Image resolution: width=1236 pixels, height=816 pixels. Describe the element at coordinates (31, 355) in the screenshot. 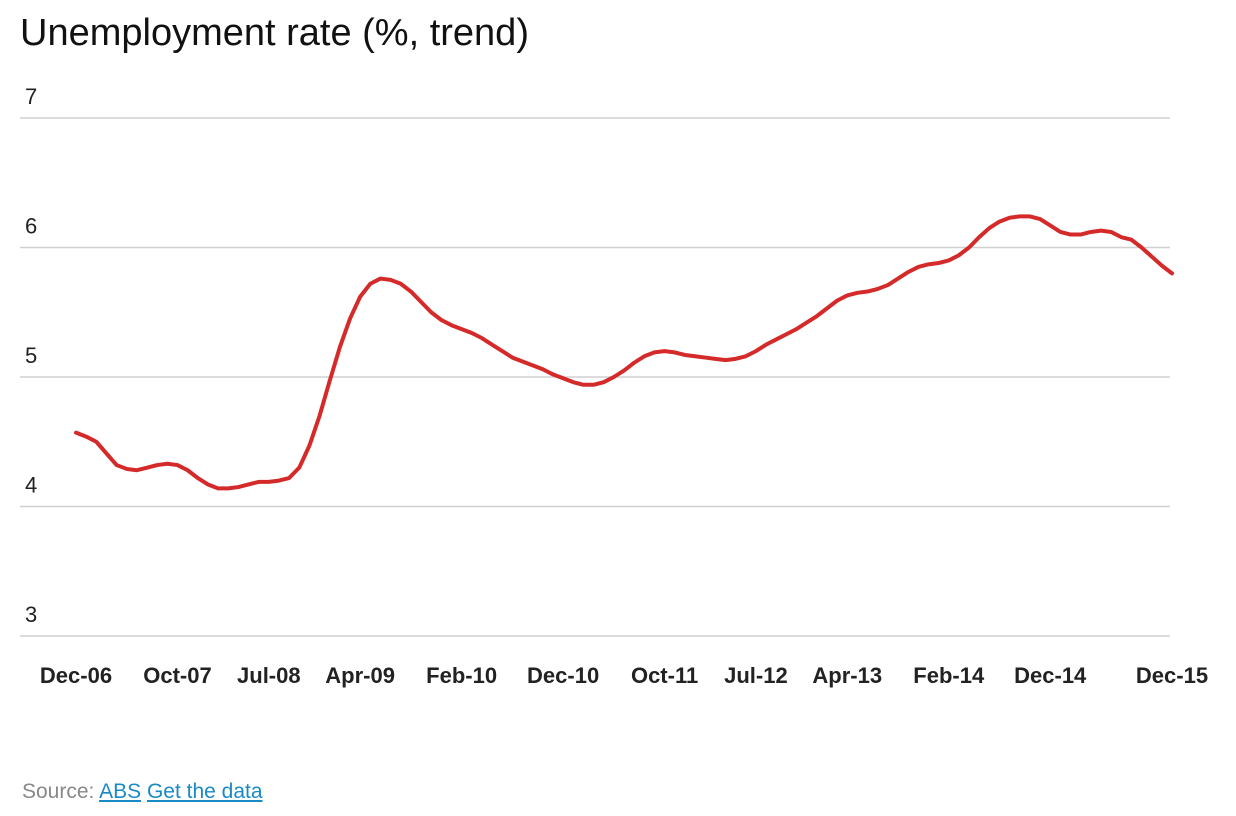

I see `y-tick-label: 5` at that location.